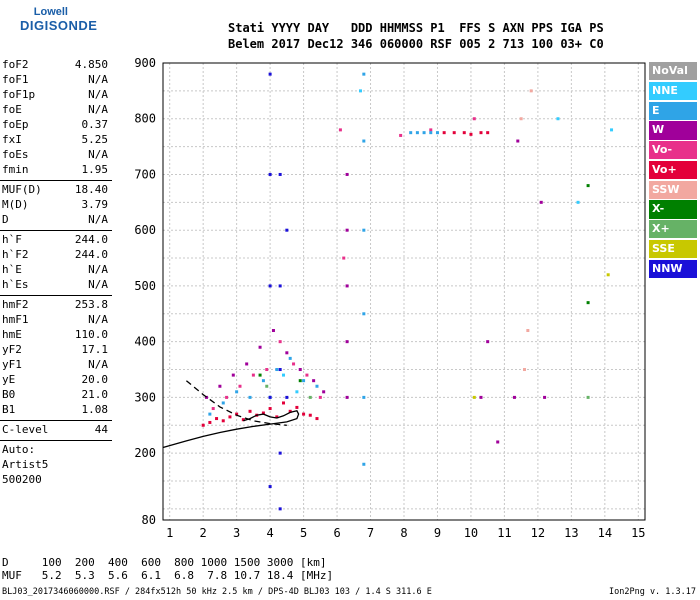  I want to click on point-sse, so click(608, 275).